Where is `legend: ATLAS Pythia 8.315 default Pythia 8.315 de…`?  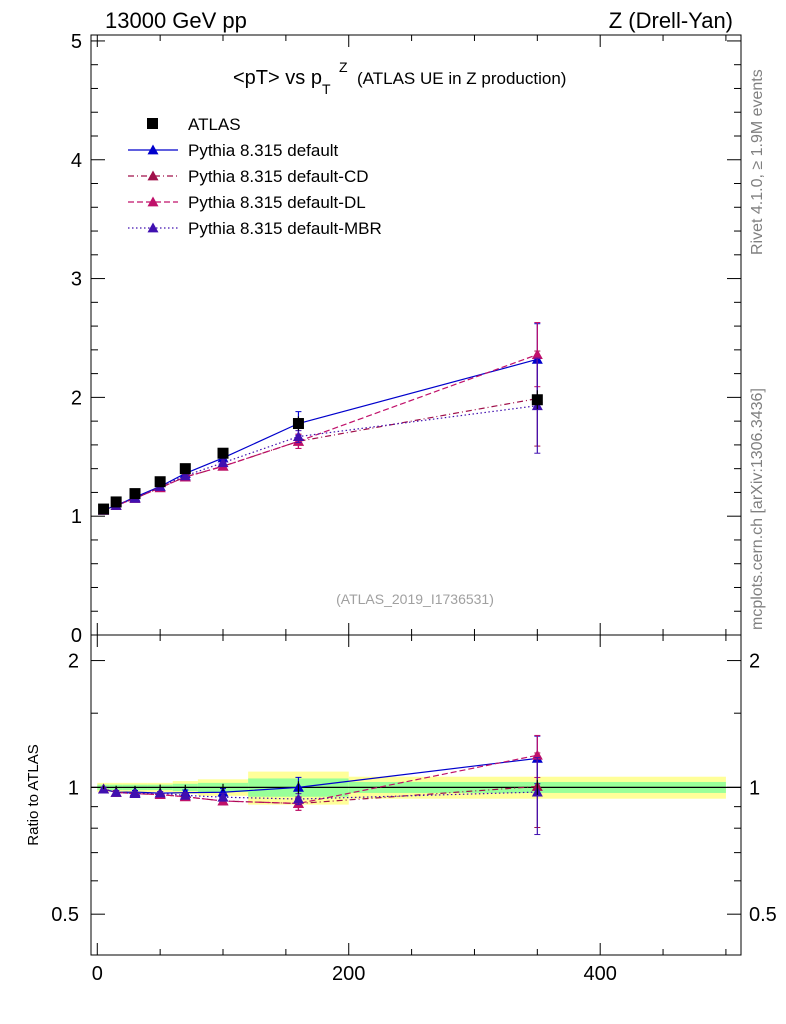
legend: ATLAS Pythia 8.315 default Pythia 8.315 de… is located at coordinates (255, 176).